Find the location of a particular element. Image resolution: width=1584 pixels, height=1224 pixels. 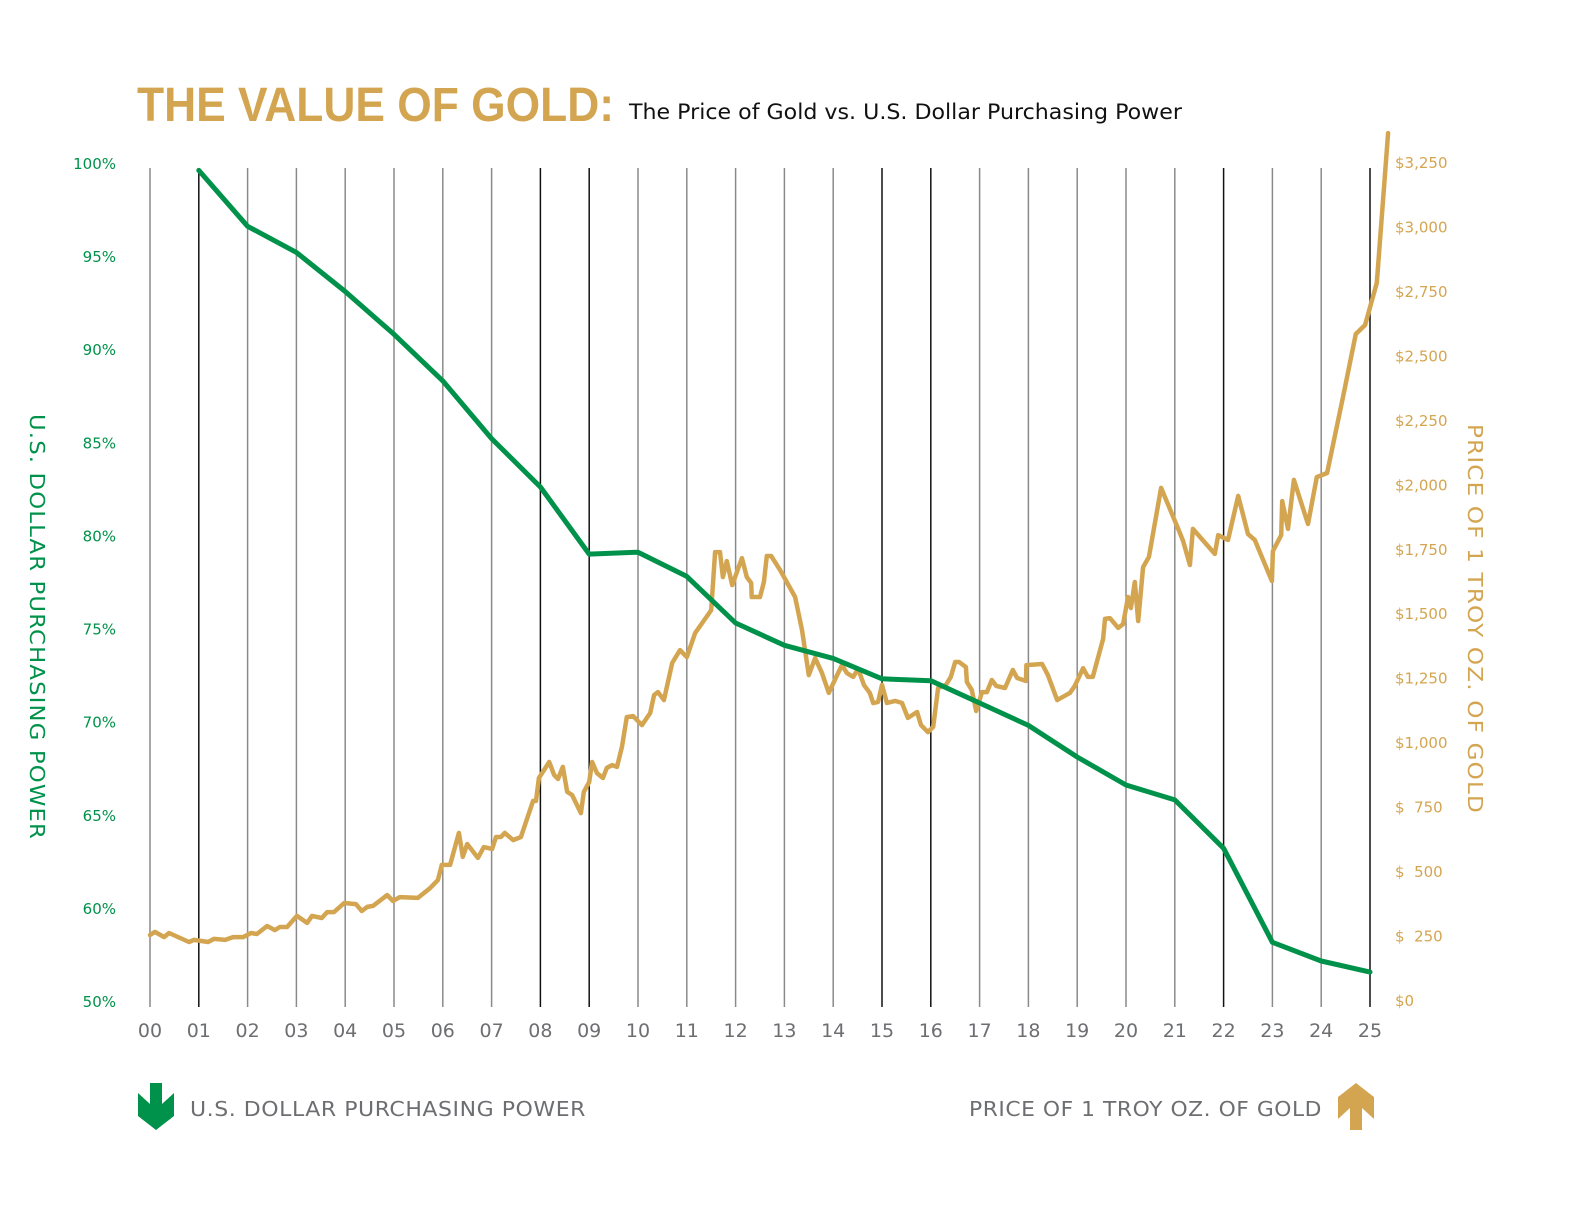

arrow-down-icon is located at coordinates (156, 1106).